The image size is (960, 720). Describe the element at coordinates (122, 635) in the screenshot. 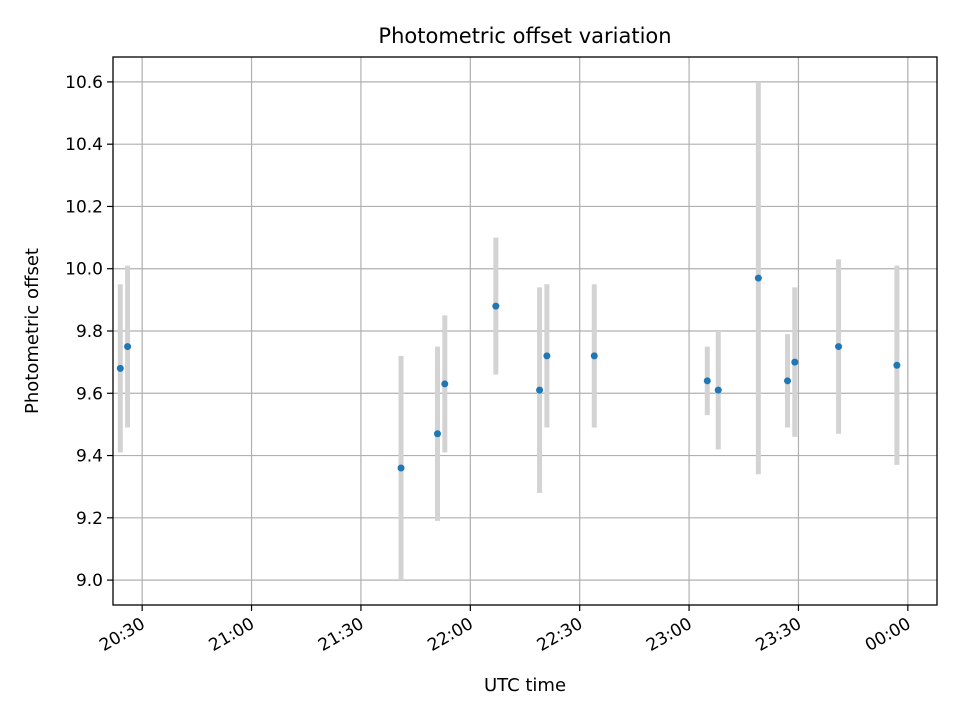

I see `x-tick-label: 20:30` at that location.